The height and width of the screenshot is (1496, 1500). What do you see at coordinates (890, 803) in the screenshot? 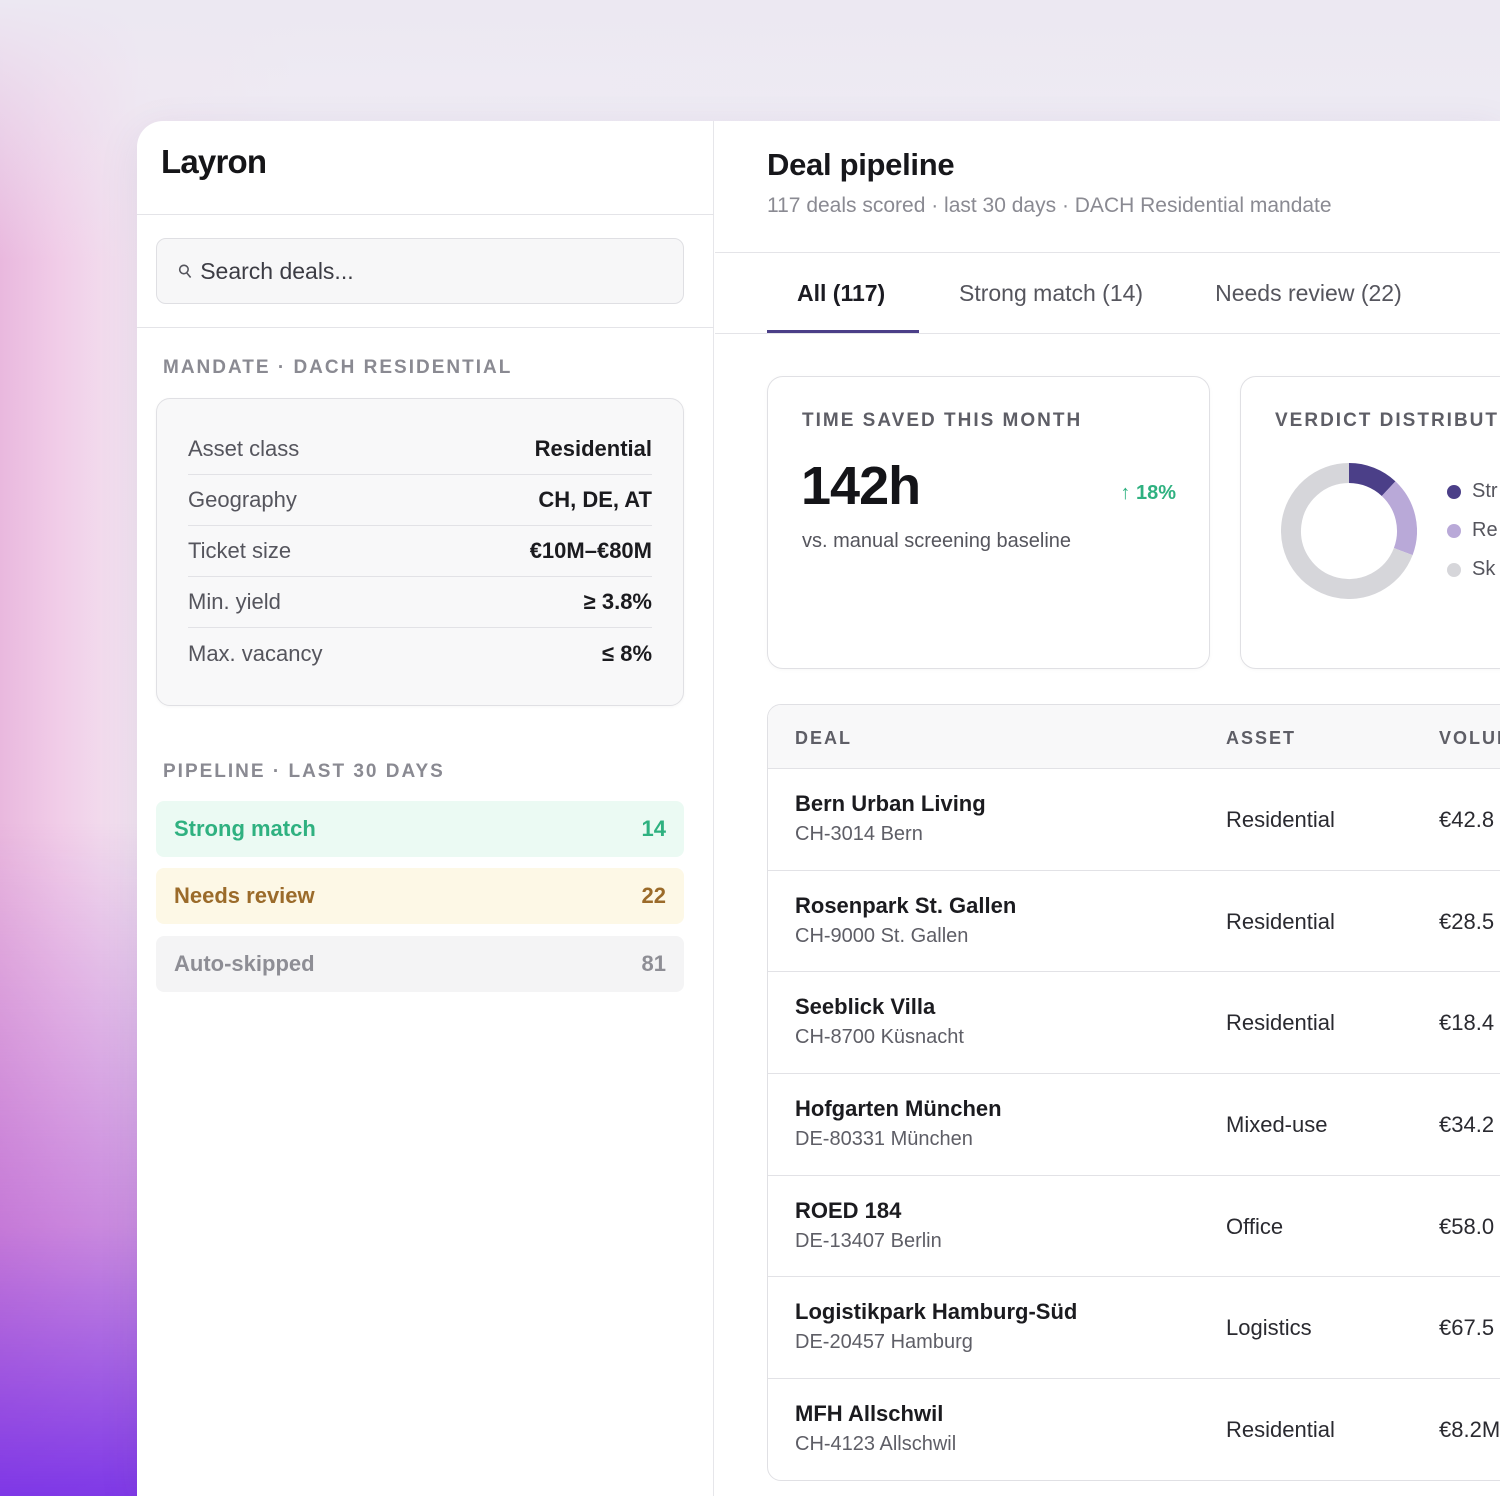
I see `deal-name: Bern Urban Living` at bounding box center [890, 803].